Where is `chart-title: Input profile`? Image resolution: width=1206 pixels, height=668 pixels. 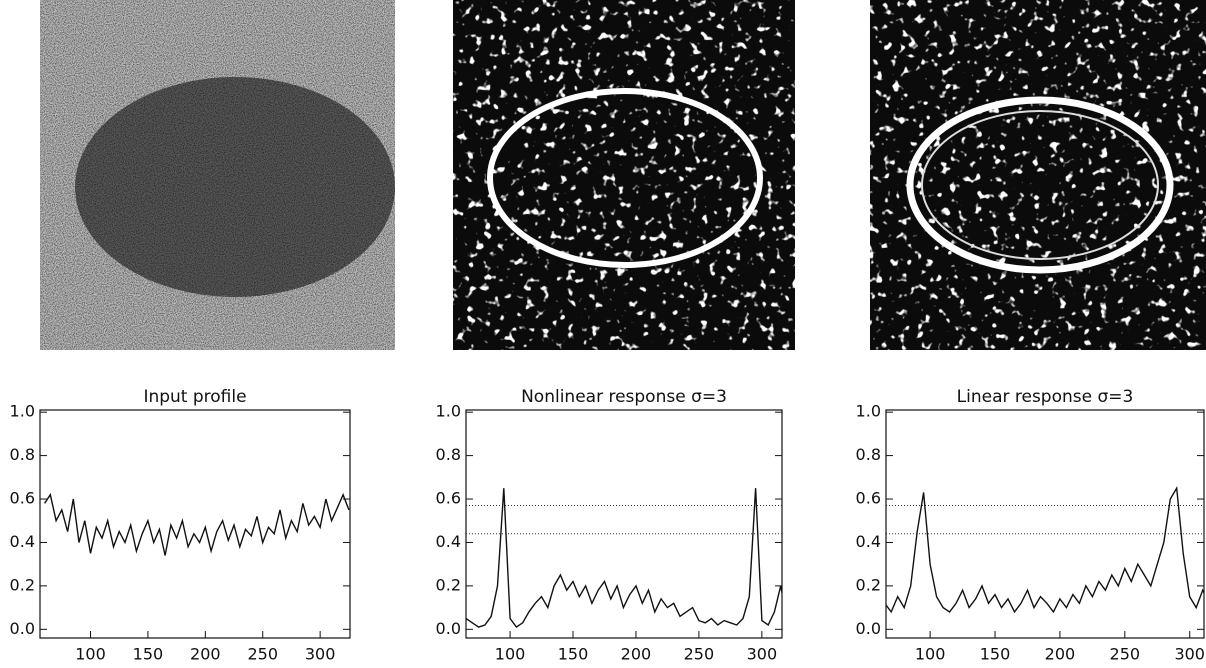
chart-title: Input profile is located at coordinates (194, 397).